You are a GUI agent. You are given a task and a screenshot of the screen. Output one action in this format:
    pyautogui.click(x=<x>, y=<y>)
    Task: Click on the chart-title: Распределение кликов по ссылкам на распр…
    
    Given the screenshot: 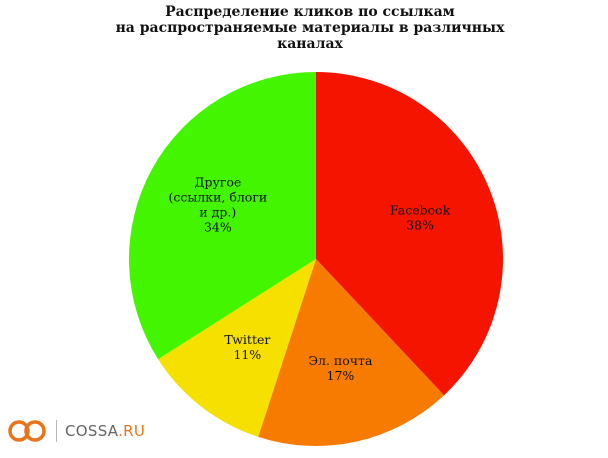 What is the action you would take?
    pyautogui.click(x=310, y=28)
    